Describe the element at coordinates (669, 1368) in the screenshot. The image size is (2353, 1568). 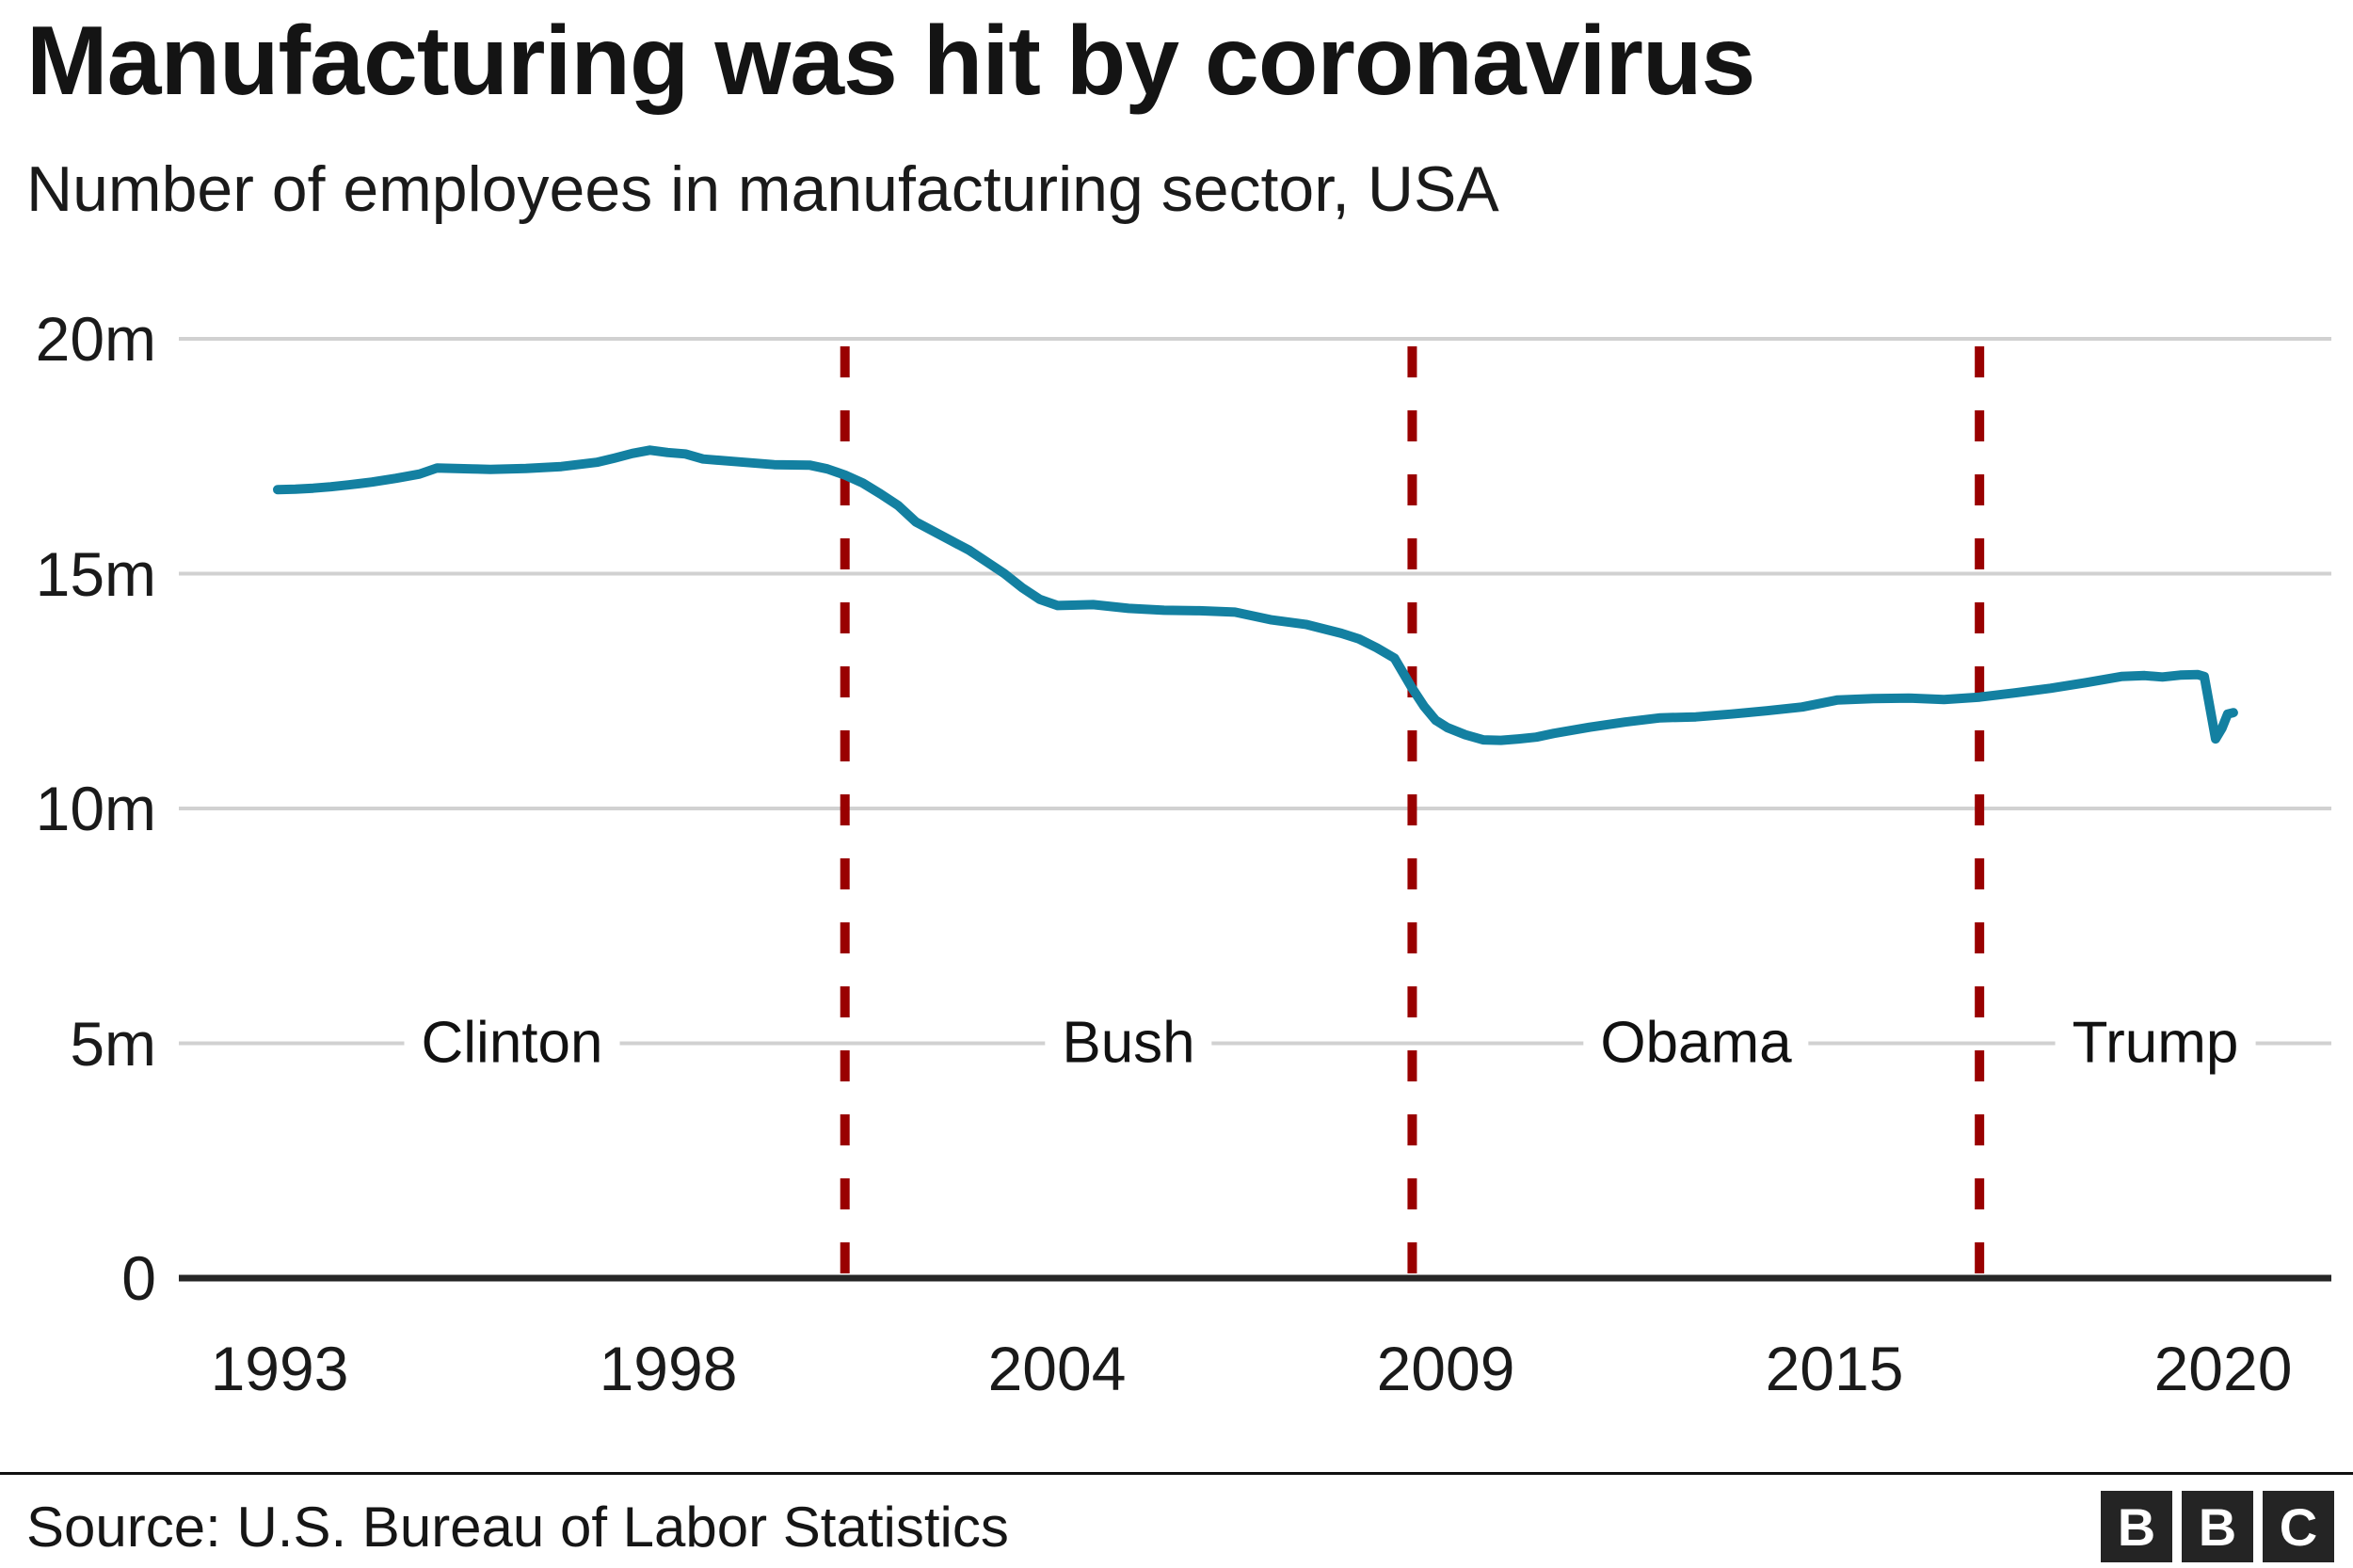
I see `x-tick-1998: 1998` at that location.